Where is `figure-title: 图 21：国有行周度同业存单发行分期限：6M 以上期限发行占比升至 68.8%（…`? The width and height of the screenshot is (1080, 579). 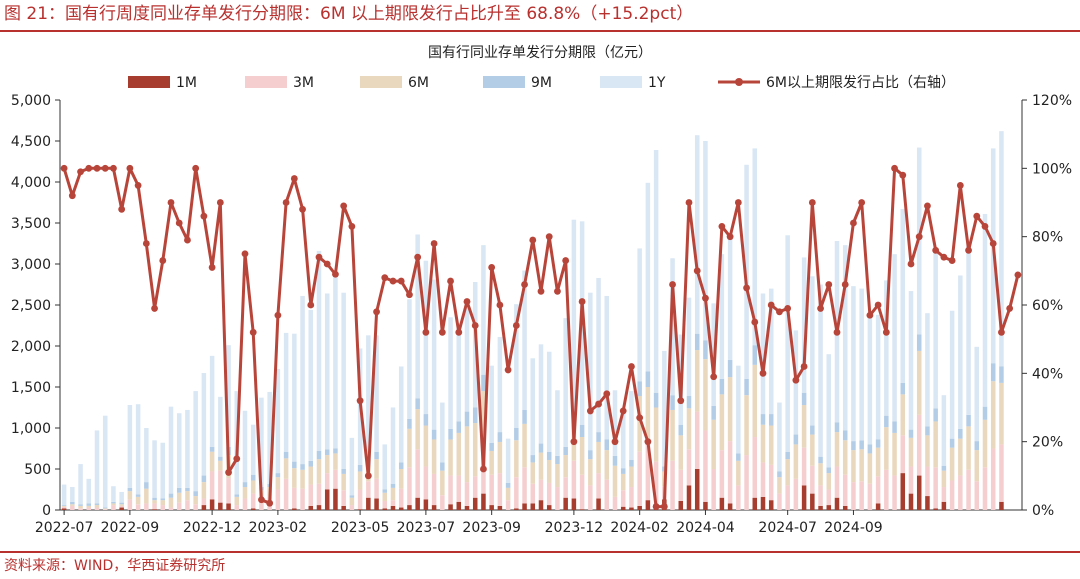
figure-title: 图 21：国有行周度同业存单发行分期限：6M 以上期限发行占比升至 68.8%（… is located at coordinates (349, 14).